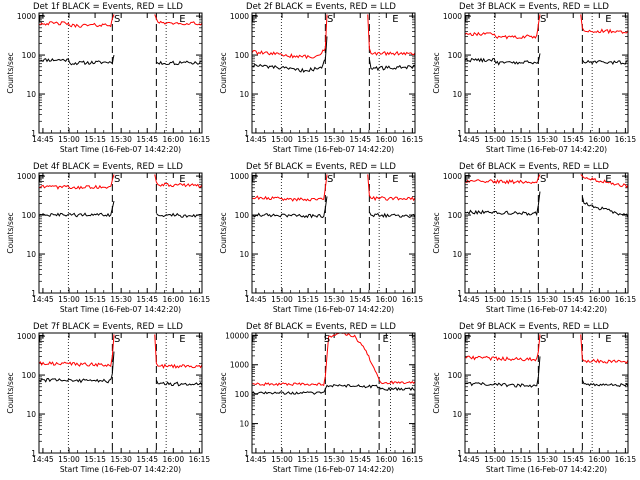 This screenshot has height=480, width=640. I want to click on y-tick-label: 10000, so click(237, 335).